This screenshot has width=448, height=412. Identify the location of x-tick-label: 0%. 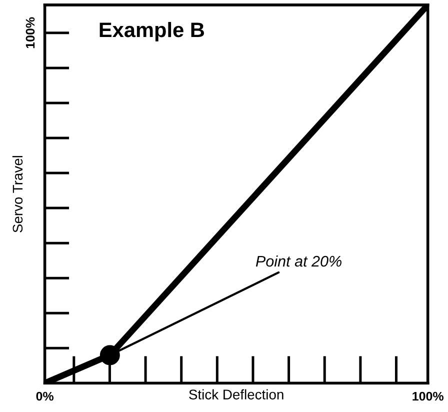
(45, 396).